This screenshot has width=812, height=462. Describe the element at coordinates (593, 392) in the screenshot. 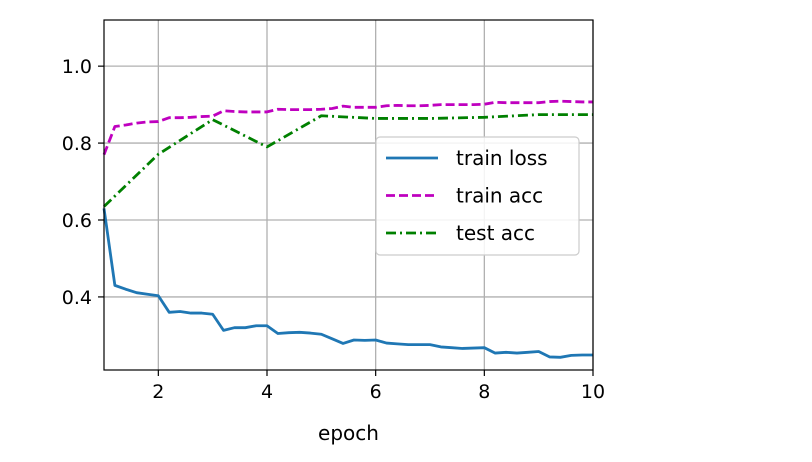

I see `x-tick-label: 10` at that location.